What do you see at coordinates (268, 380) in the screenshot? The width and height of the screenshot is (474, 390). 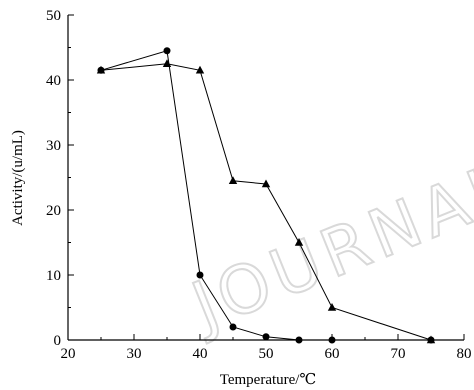 I see `x-axis-title: Temperature/℃` at bounding box center [268, 380].